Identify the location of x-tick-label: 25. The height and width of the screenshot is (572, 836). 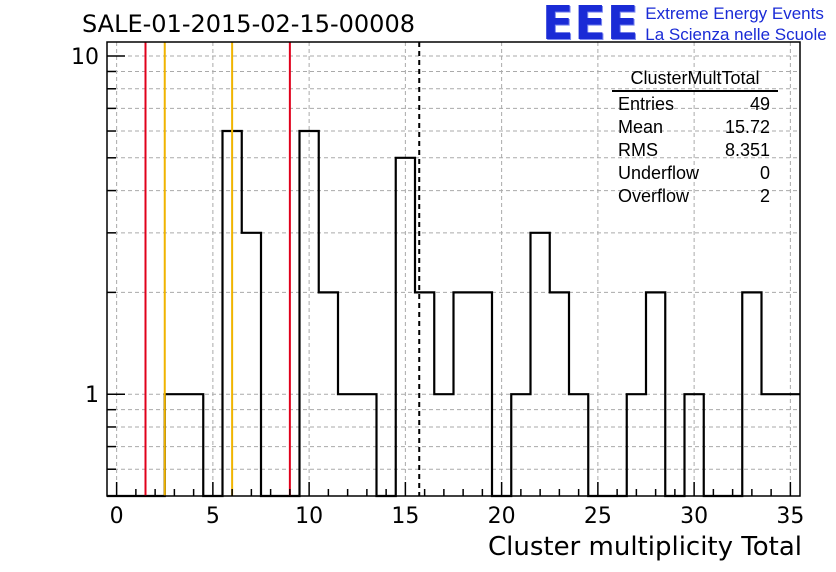
(598, 516).